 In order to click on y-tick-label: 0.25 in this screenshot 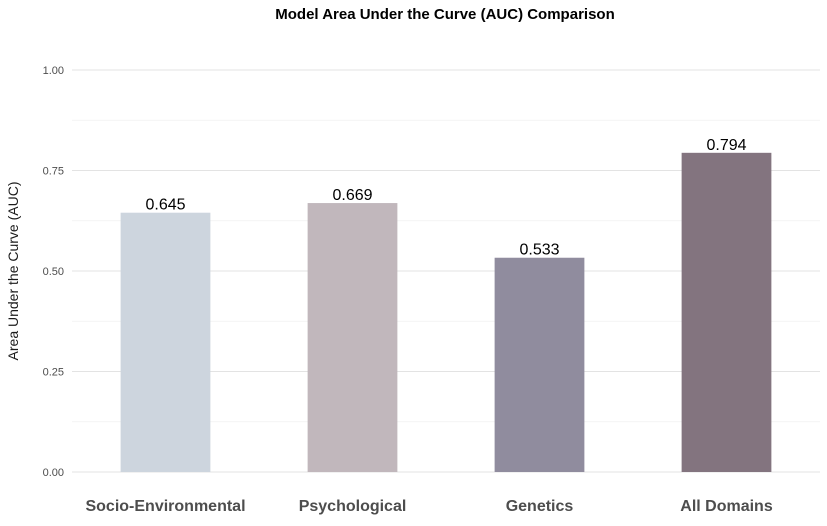, I will do `click(53, 373)`.